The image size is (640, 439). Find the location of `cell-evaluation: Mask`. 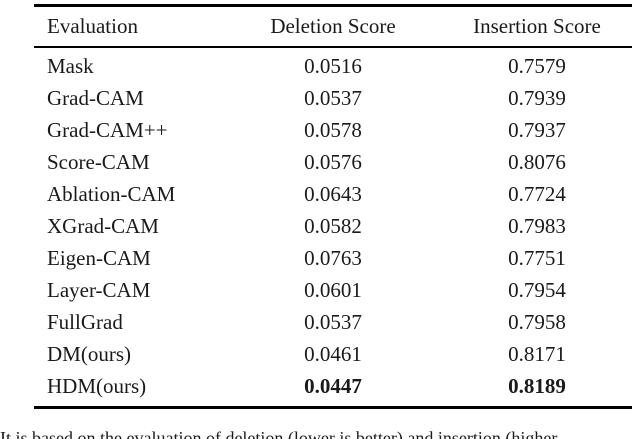

cell-evaluation: Mask is located at coordinates (70, 65).